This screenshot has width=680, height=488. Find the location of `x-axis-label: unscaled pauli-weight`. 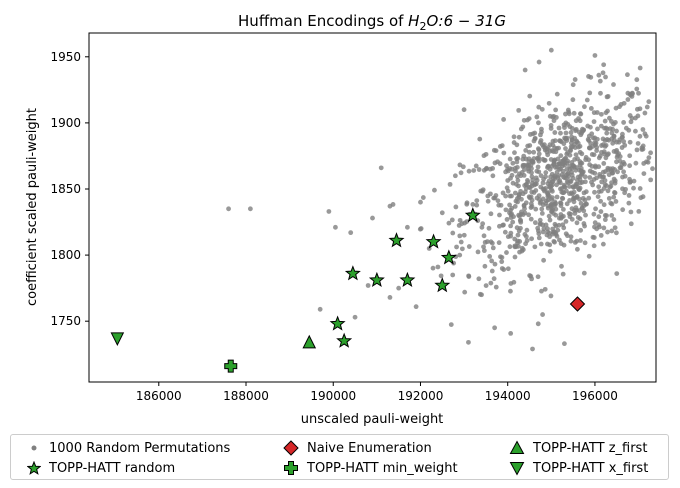

x-axis-label: unscaled pauli-weight is located at coordinates (372, 419).